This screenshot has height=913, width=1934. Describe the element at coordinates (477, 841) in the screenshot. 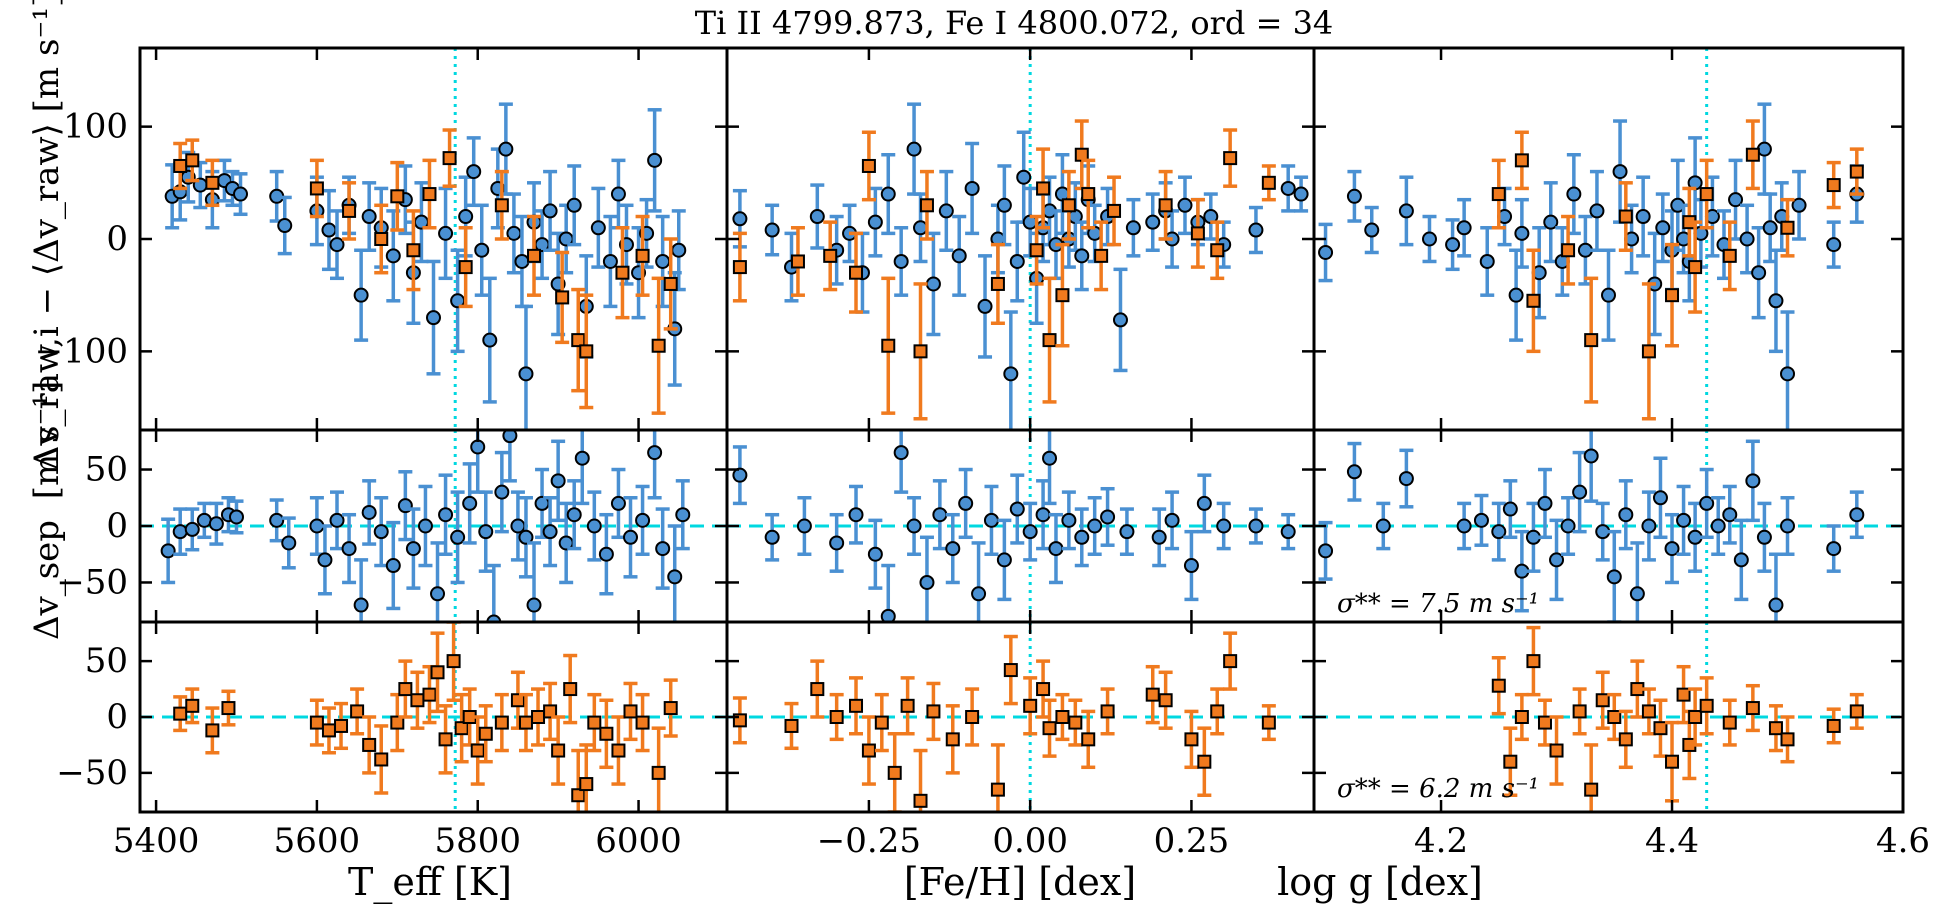

I see `x-tick-label: 5800` at that location.